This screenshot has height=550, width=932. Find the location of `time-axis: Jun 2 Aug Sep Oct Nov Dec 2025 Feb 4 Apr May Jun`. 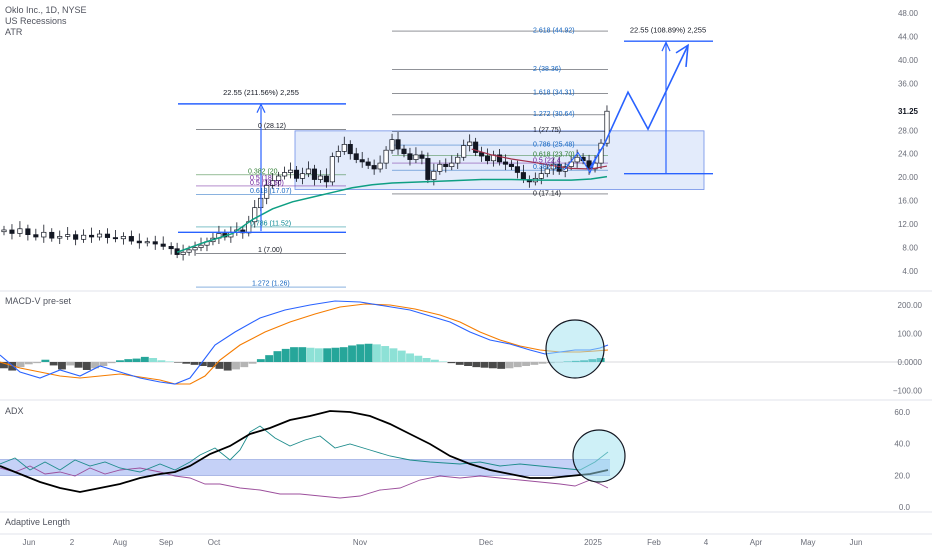

time-axis: Jun 2 Aug Sep Oct Nov Dec 2025 Feb 4 Apr May Jun is located at coordinates (443, 542).